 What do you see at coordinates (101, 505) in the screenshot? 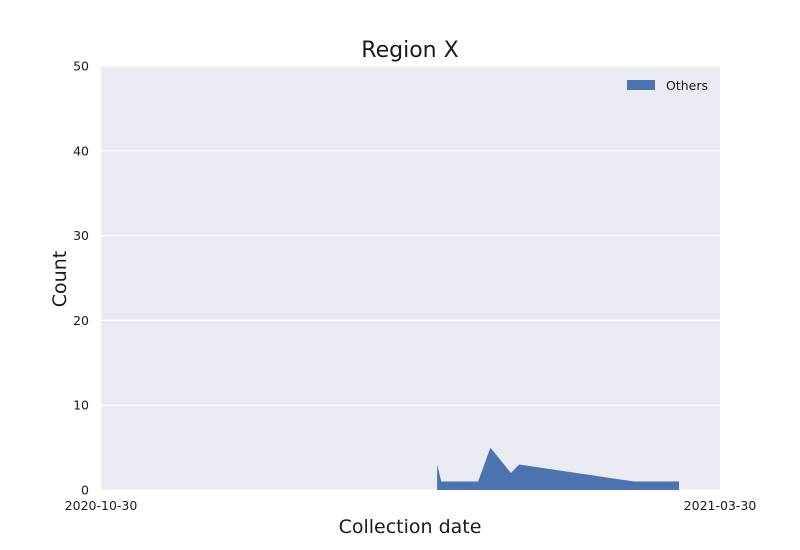
I see `x-tick-label: 2020-10-30` at bounding box center [101, 505].